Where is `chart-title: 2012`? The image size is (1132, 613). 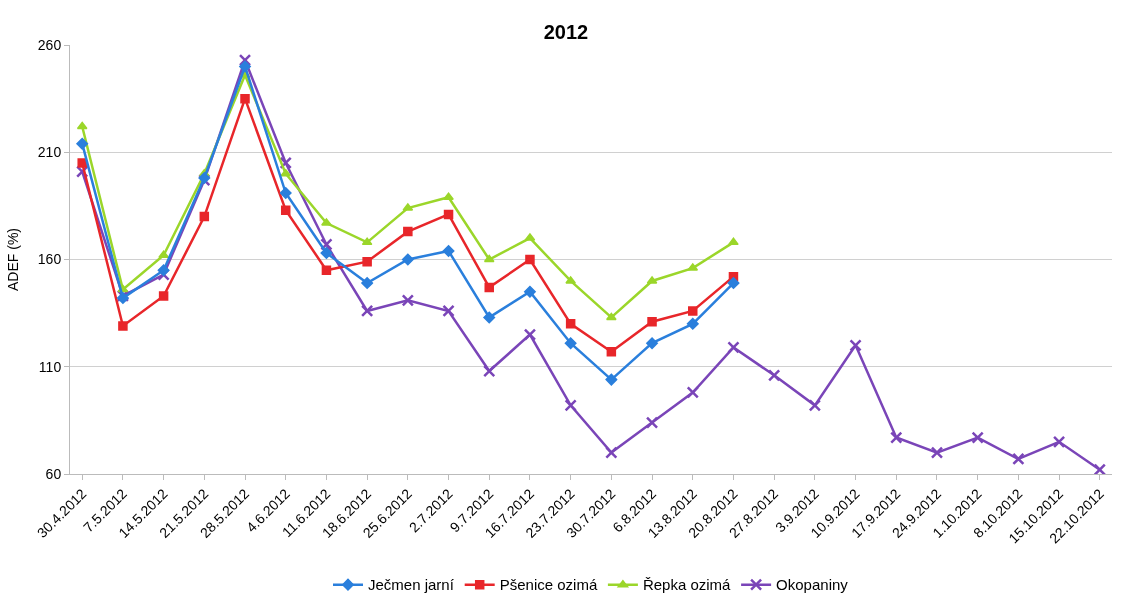
chart-title: 2012 is located at coordinates (566, 31).